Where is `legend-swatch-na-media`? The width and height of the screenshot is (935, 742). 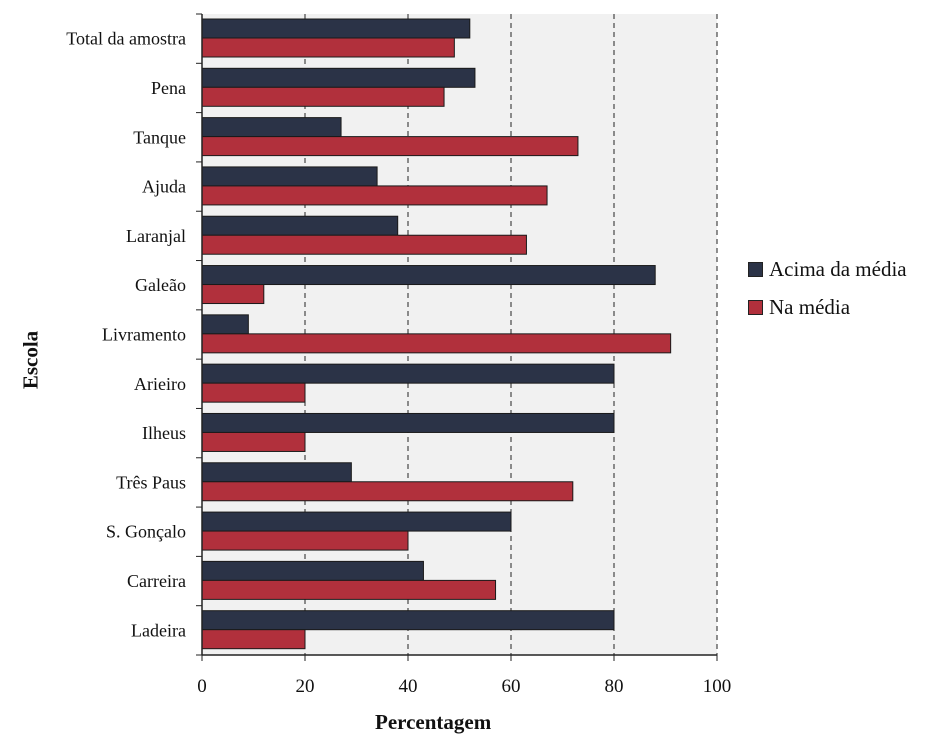
legend-swatch-na-media is located at coordinates (755, 307).